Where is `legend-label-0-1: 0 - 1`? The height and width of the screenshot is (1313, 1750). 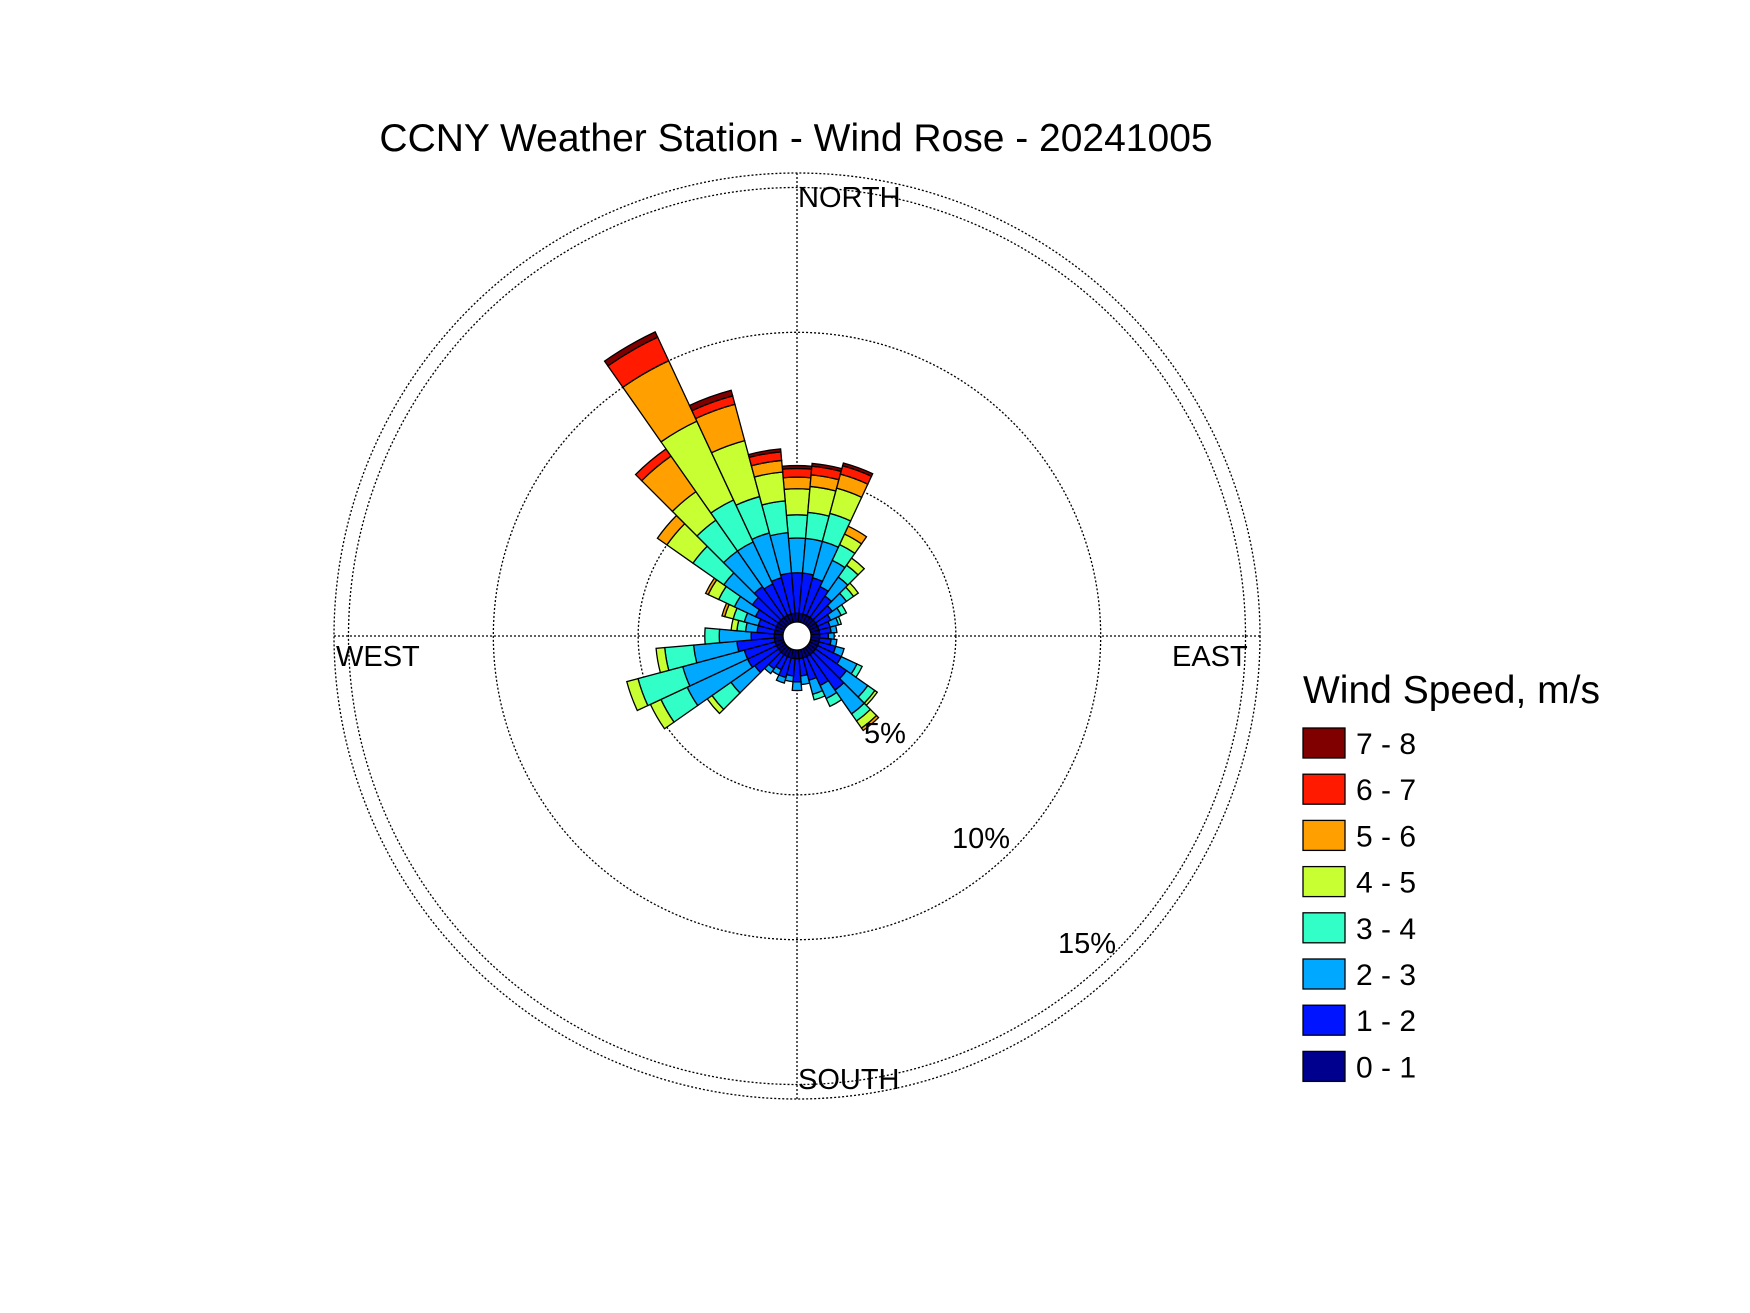 legend-label-0-1: 0 - 1 is located at coordinates (1386, 1067).